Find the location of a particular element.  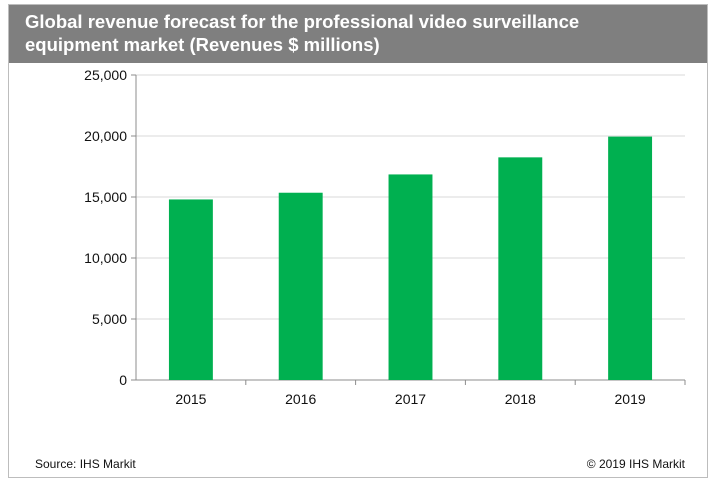

bar-2015 is located at coordinates (190, 289).